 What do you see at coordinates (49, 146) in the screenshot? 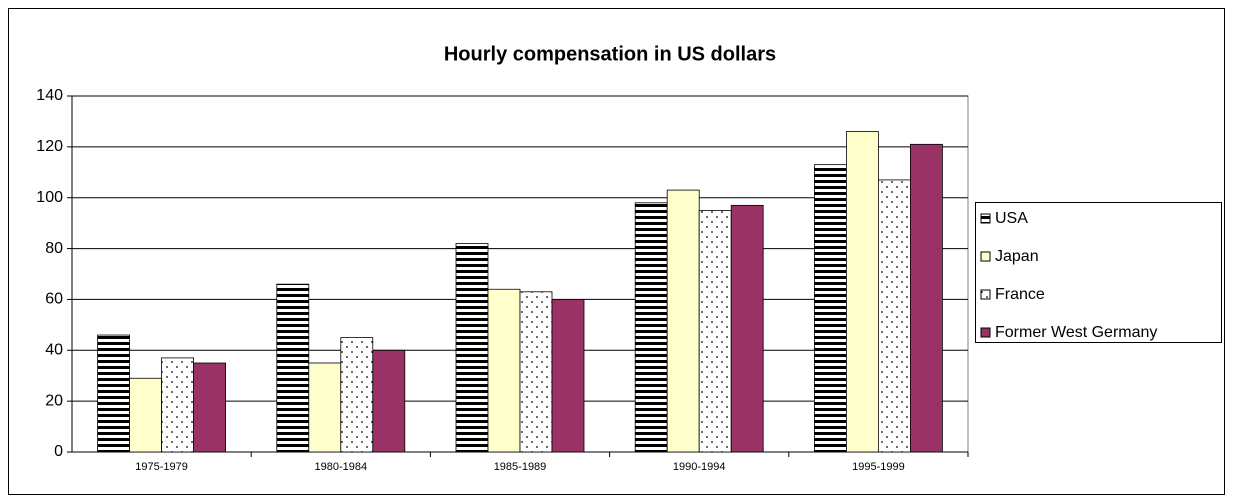
I see `y-tick-label: 120` at bounding box center [49, 146].